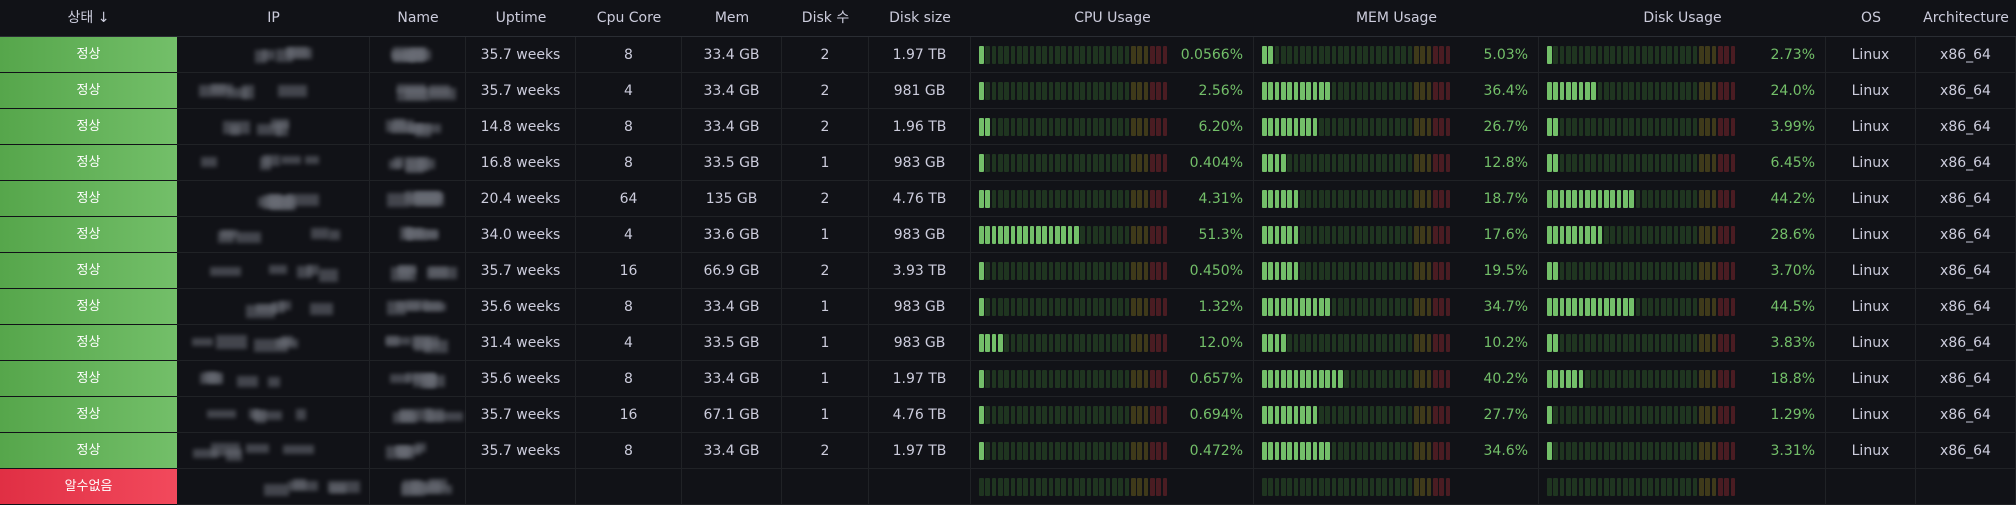  What do you see at coordinates (1792, 379) in the screenshot?
I see `gauge-value: 18.8%` at bounding box center [1792, 379].